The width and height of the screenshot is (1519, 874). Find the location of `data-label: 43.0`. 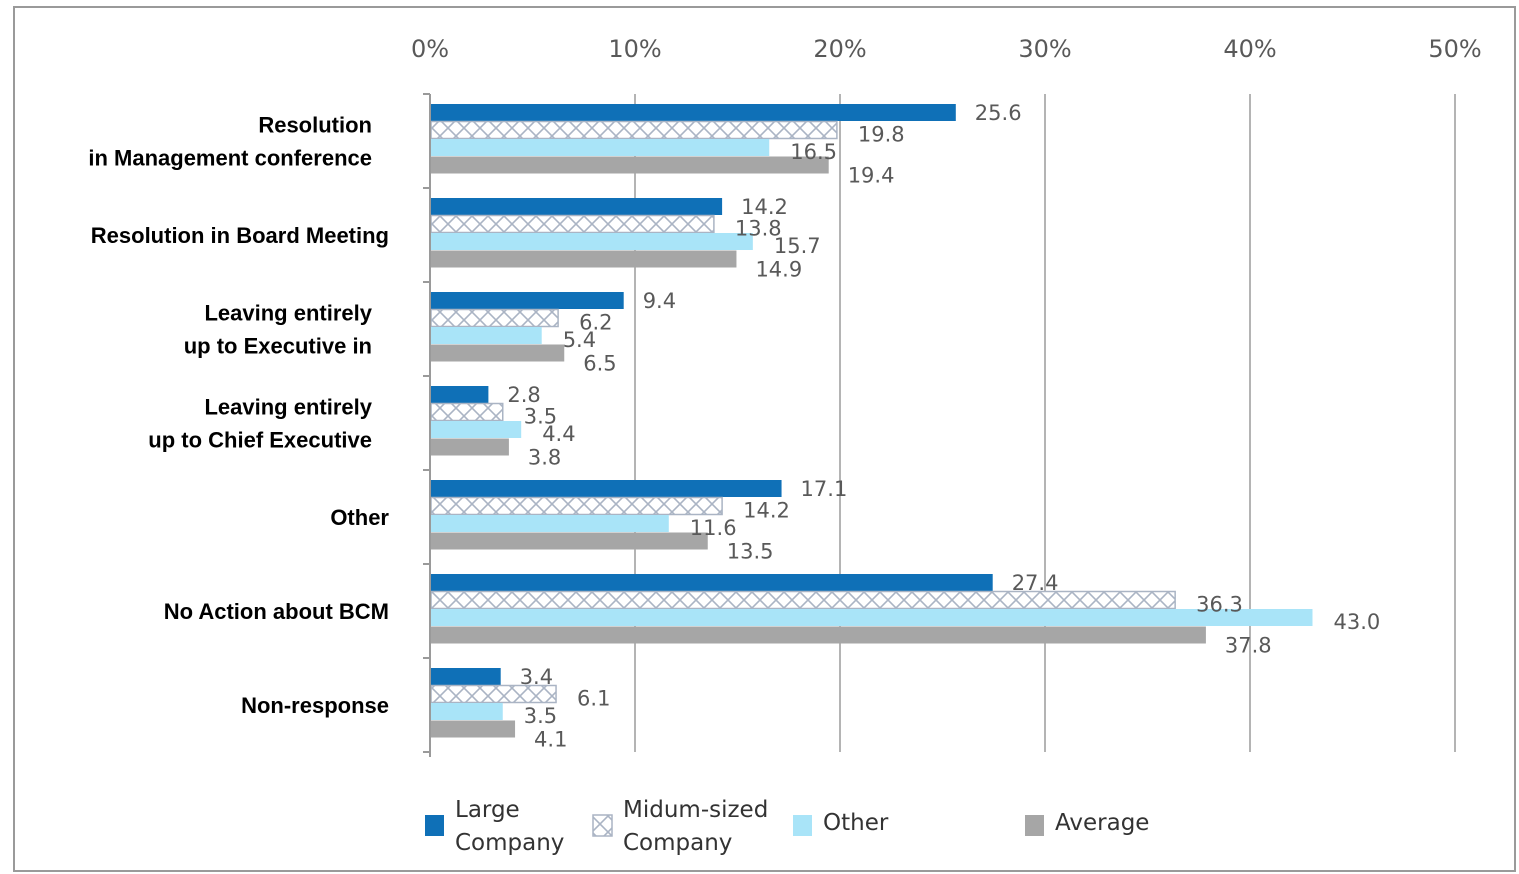

data-label: 43.0 is located at coordinates (1357, 622).